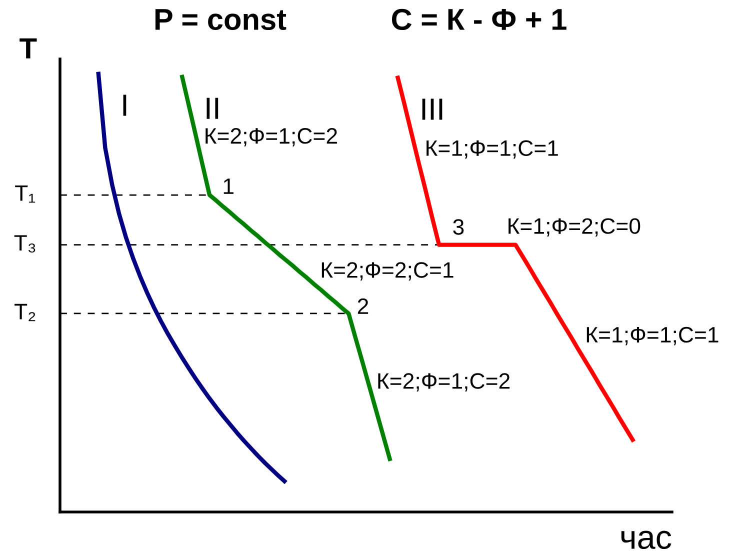  Describe the element at coordinates (220, 19) in the screenshot. I see `chart-title: P = const` at that location.